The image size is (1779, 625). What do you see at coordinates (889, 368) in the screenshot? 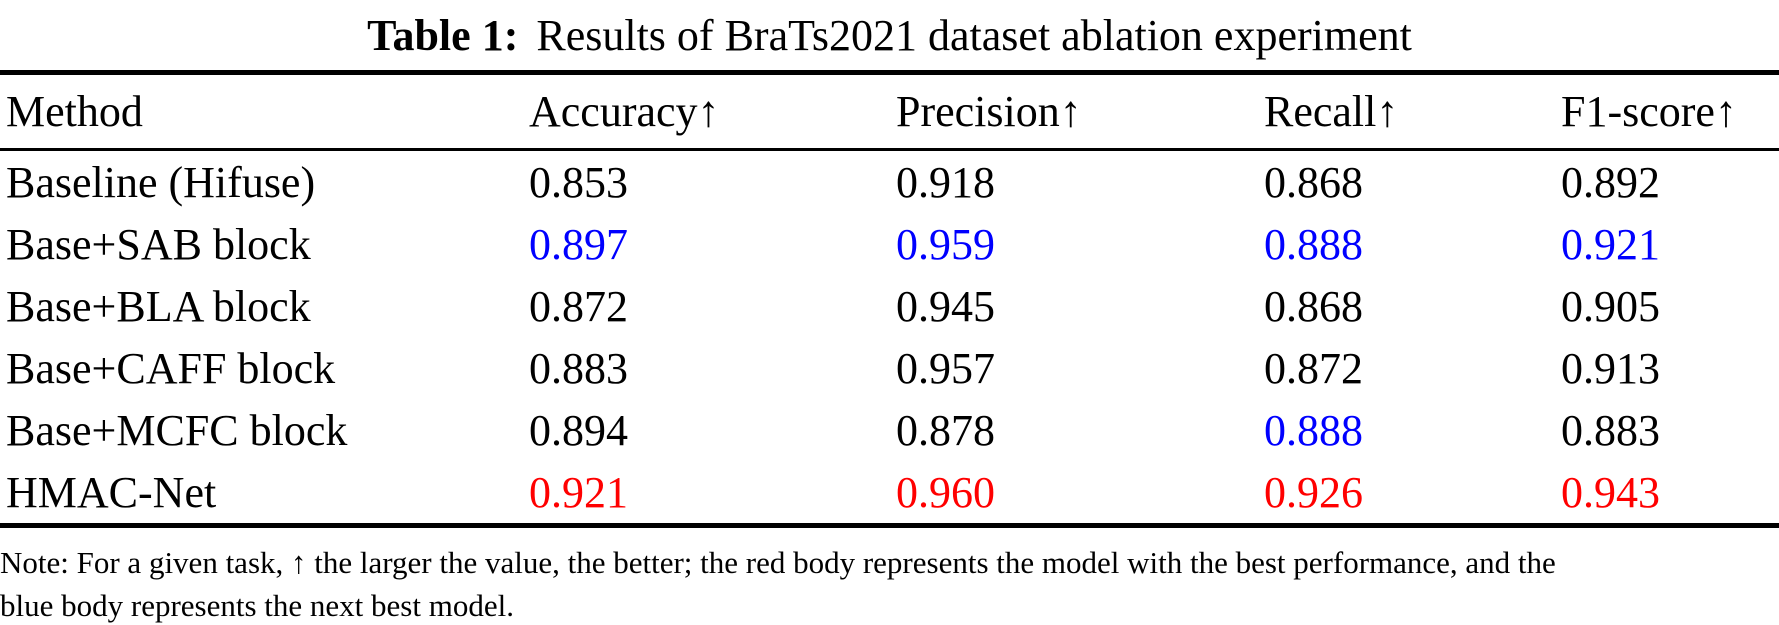
I see `table-row: Base+CAFF block 0.883 0.957 0.872 0.913` at bounding box center [889, 368].